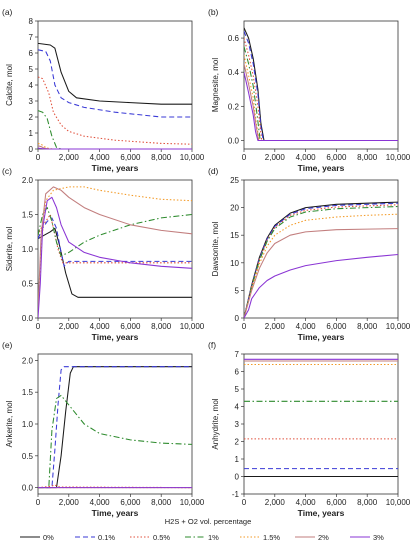  What do you see at coordinates (234, 72) in the screenshot?
I see `y-tick-label: 0.4` at bounding box center [234, 72].